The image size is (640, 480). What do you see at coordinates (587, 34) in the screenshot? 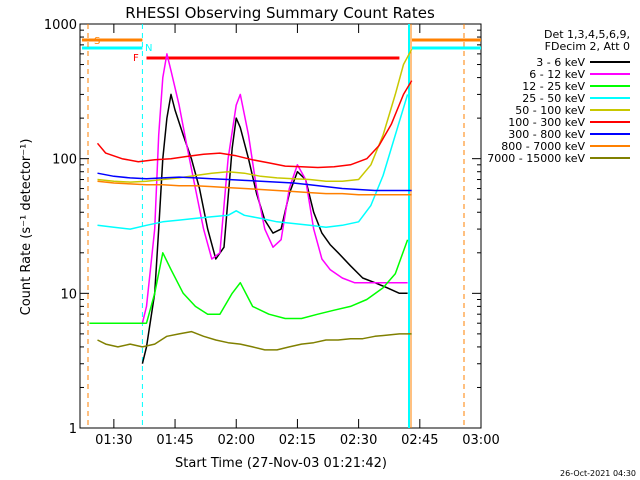
I see `legend-header-line: Det 1,3,4,5,6,9,` at bounding box center [587, 34].